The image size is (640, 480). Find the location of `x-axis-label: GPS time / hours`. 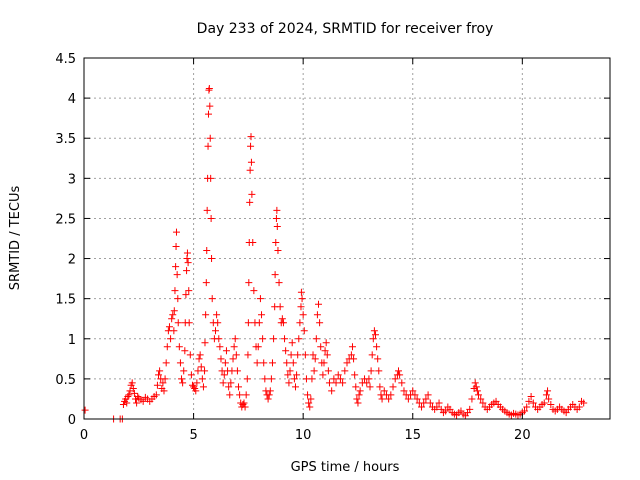

x-axis-label: GPS time / hours is located at coordinates (345, 467).